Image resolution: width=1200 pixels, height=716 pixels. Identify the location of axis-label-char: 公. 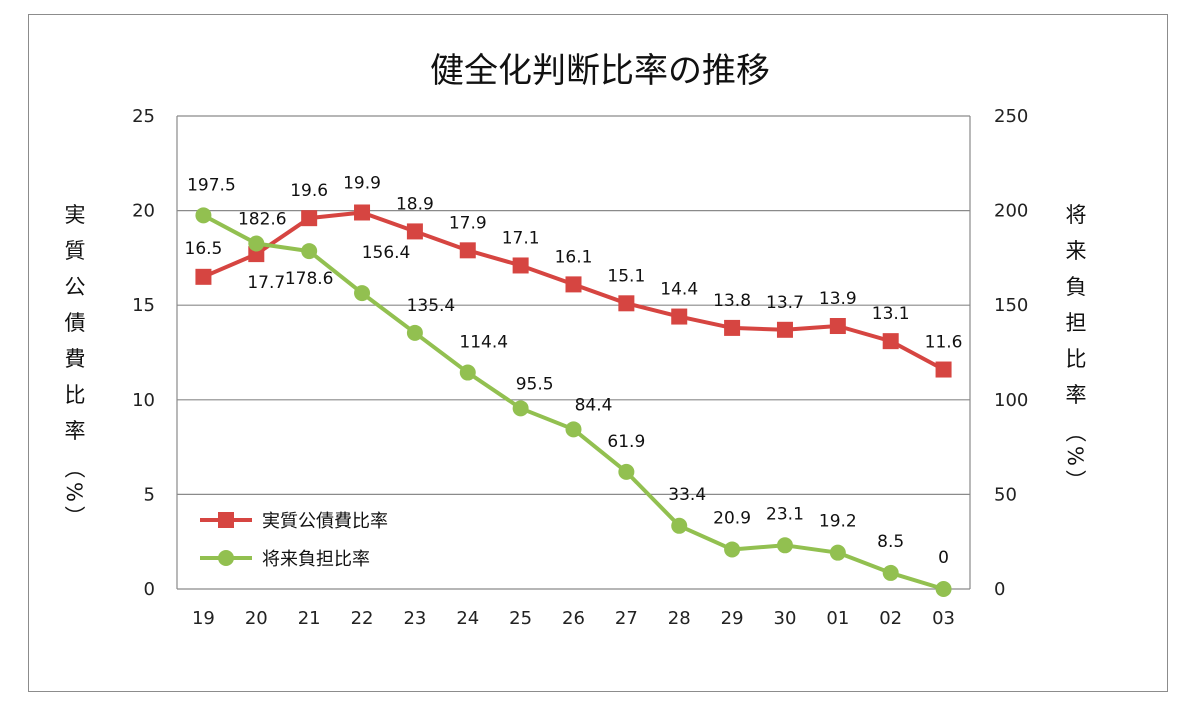
(75, 287).